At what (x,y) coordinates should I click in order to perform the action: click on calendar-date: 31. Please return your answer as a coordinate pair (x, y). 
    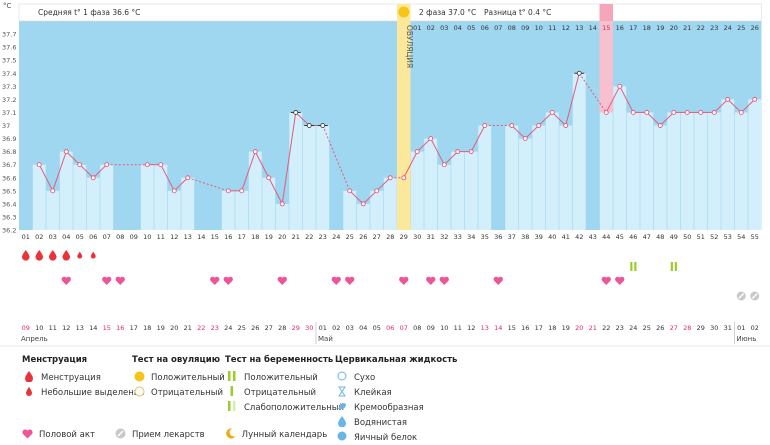
    Looking at the image, I should click on (728, 328).